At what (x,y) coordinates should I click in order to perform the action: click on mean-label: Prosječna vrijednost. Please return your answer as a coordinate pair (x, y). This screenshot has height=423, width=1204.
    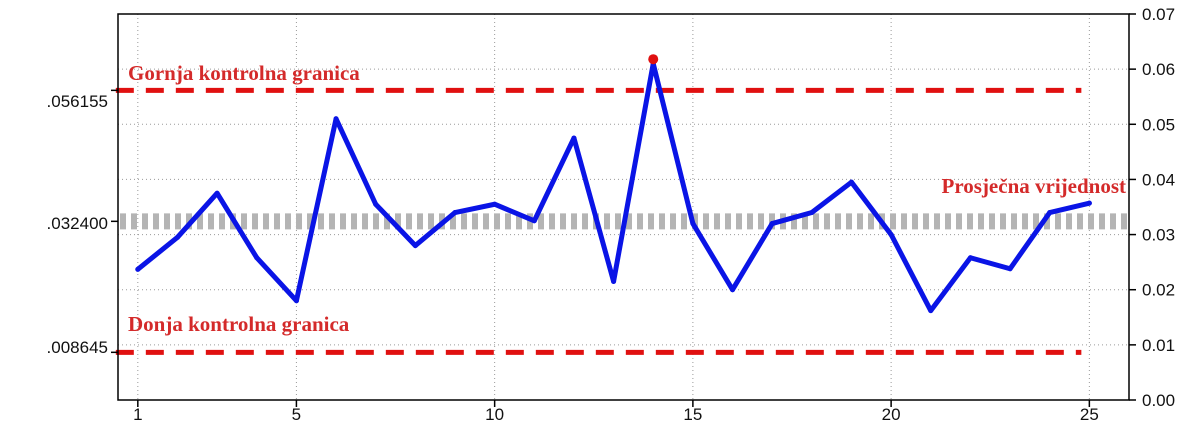
    Looking at the image, I should click on (1034, 186).